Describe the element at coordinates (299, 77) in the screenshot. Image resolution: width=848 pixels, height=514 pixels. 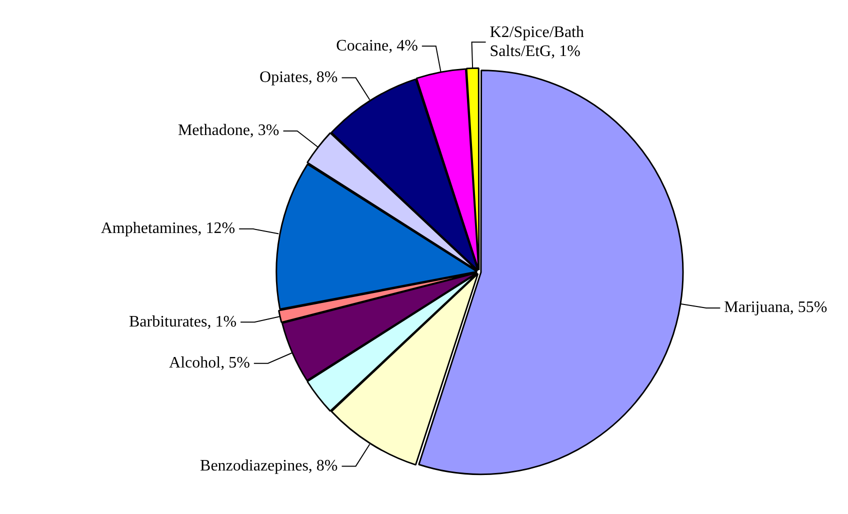
I see `slice-label: Opiates, 8%` at that location.